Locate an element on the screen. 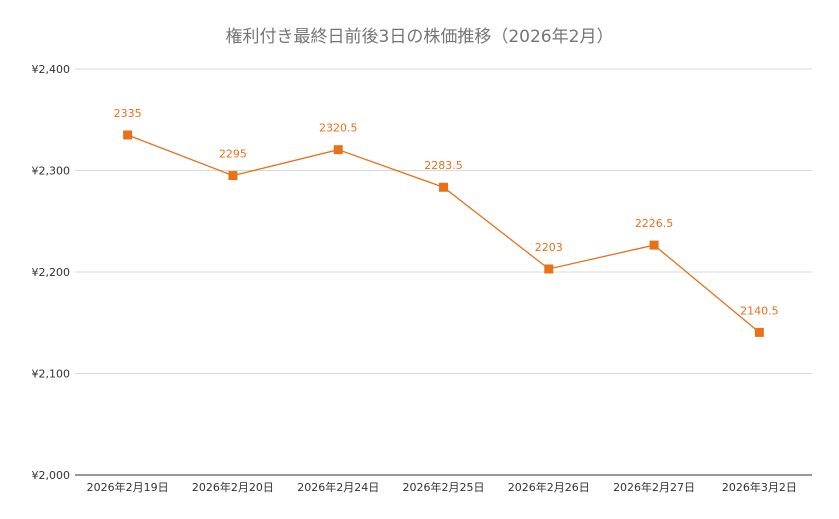  data-label: 2203 is located at coordinates (549, 247).